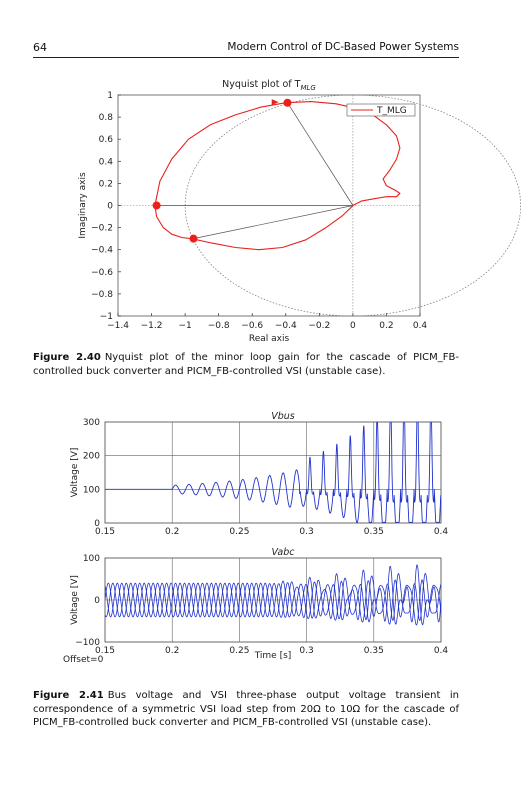  Describe the element at coordinates (219, 326) in the screenshot. I see `x-tick-label: −0.8` at that location.